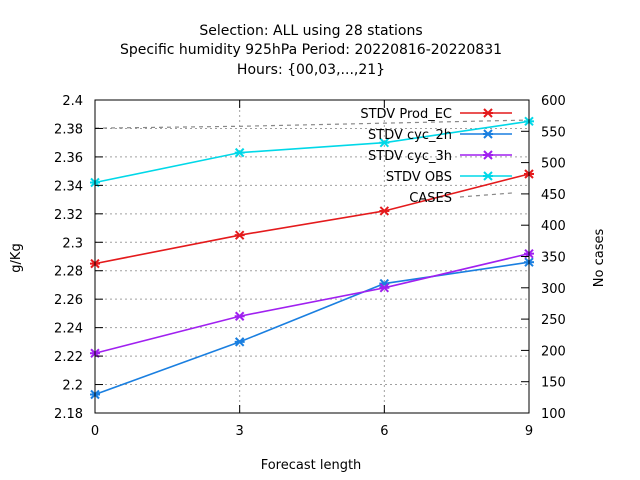 This screenshot has height=480, width=640. Describe the element at coordinates (553, 289) in the screenshot. I see `y2-tick-label: 300` at that location.